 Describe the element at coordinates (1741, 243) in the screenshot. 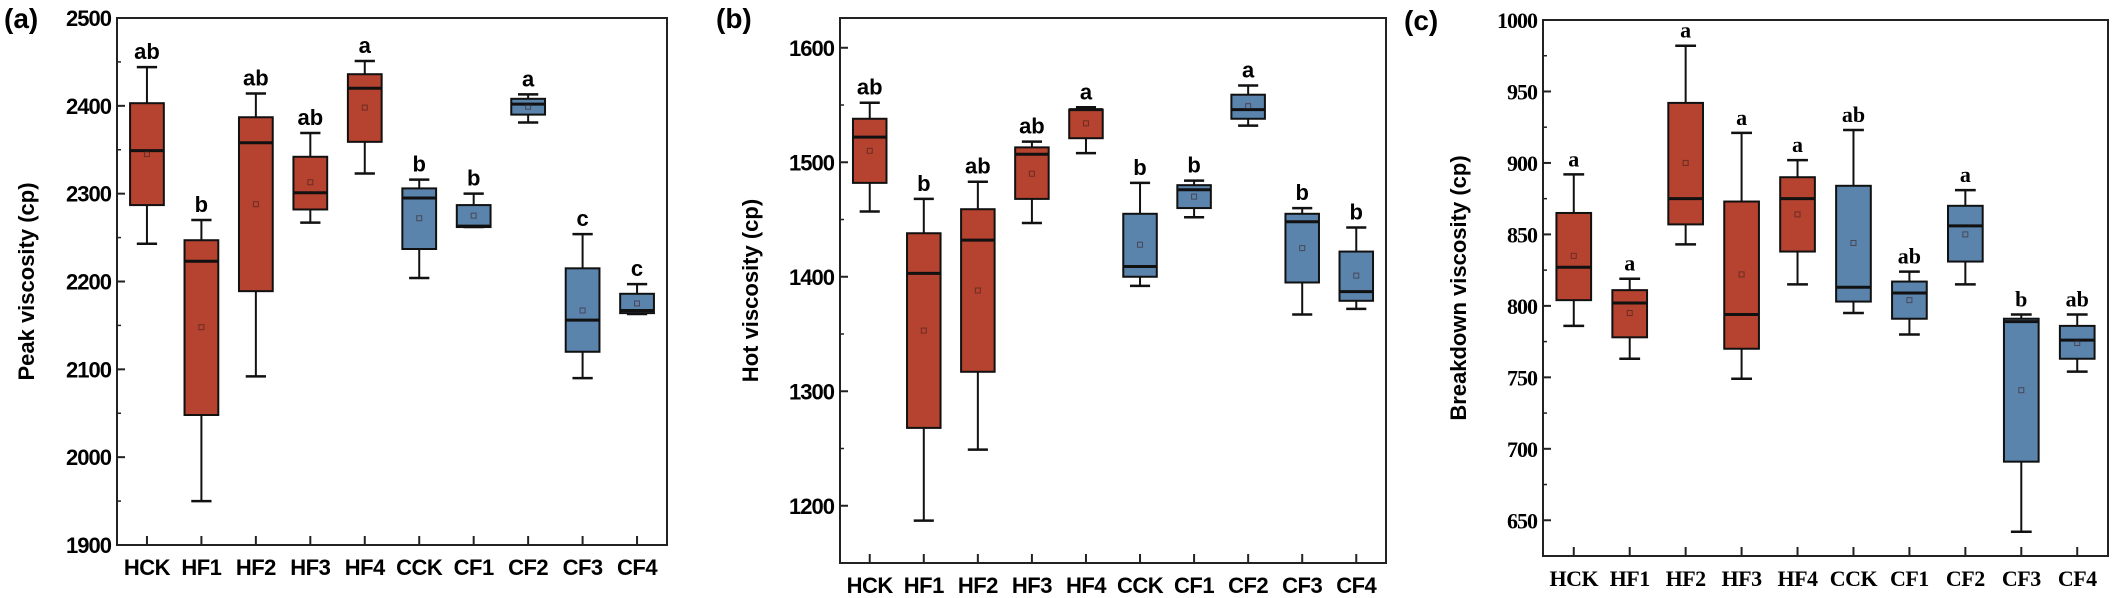

I see `box-hf3: a` at that location.